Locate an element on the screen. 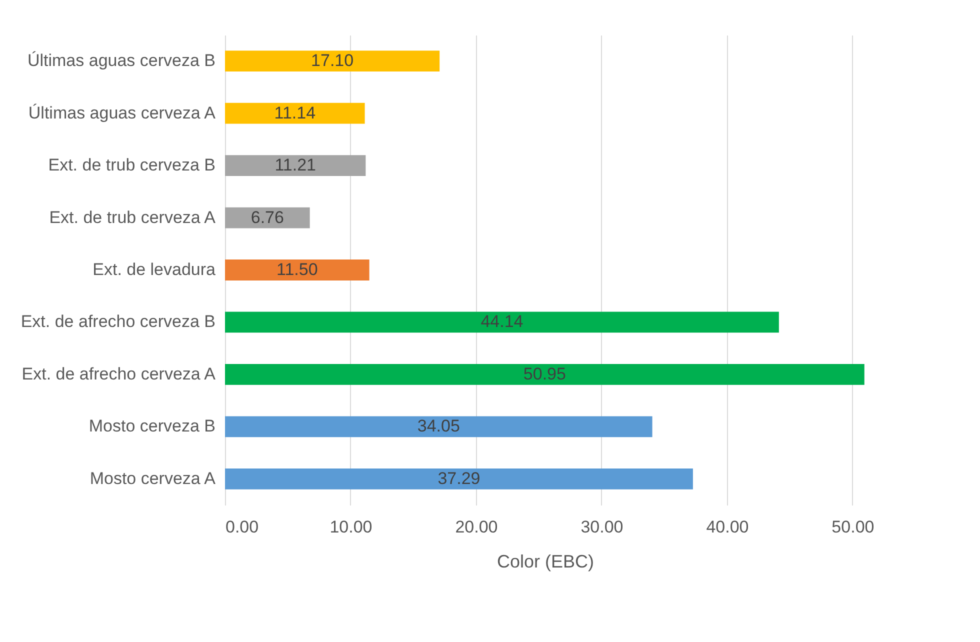 This screenshot has height=642, width=980. data-label: 11.50 is located at coordinates (297, 269).